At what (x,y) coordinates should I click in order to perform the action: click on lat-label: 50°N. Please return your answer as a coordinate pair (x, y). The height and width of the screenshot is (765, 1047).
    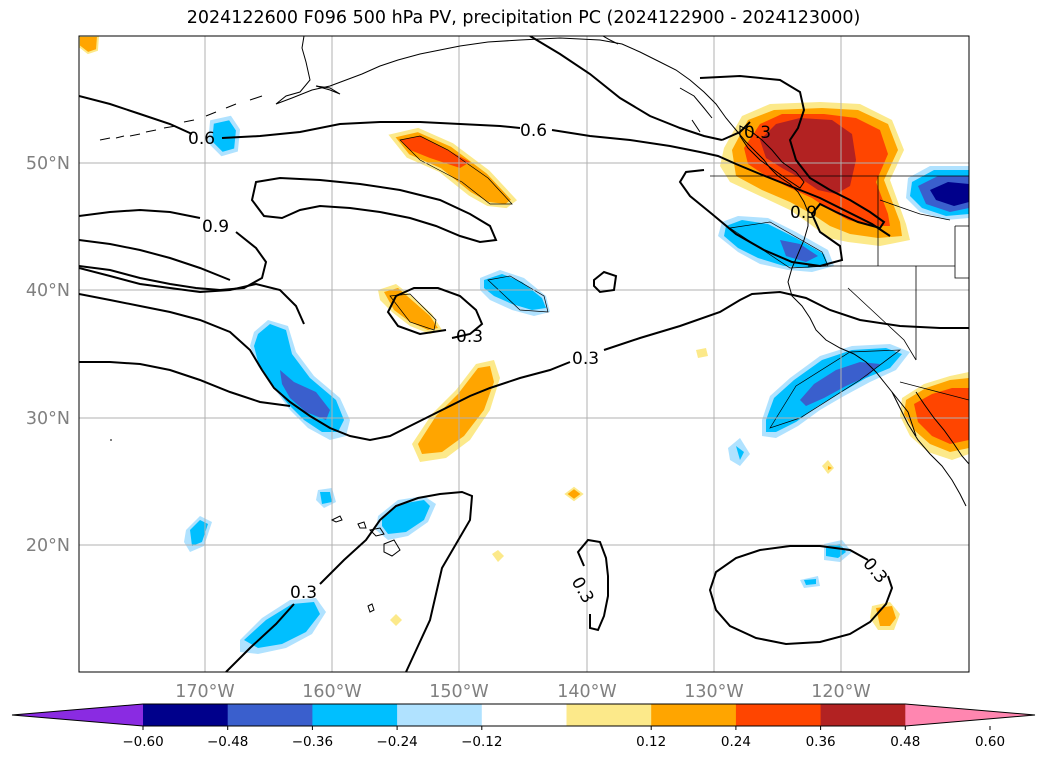
    Looking at the image, I should click on (48, 164).